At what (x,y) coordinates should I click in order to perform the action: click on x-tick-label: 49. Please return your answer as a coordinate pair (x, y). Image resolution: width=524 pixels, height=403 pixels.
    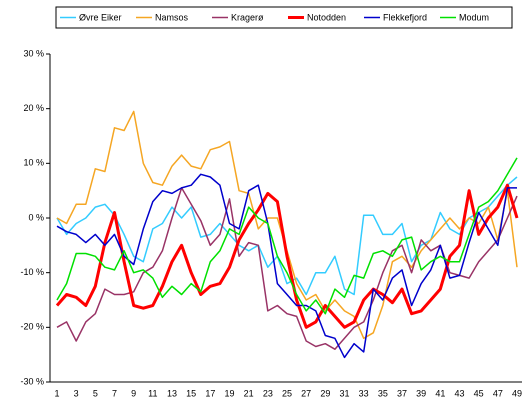
    Looking at the image, I should click on (517, 393).